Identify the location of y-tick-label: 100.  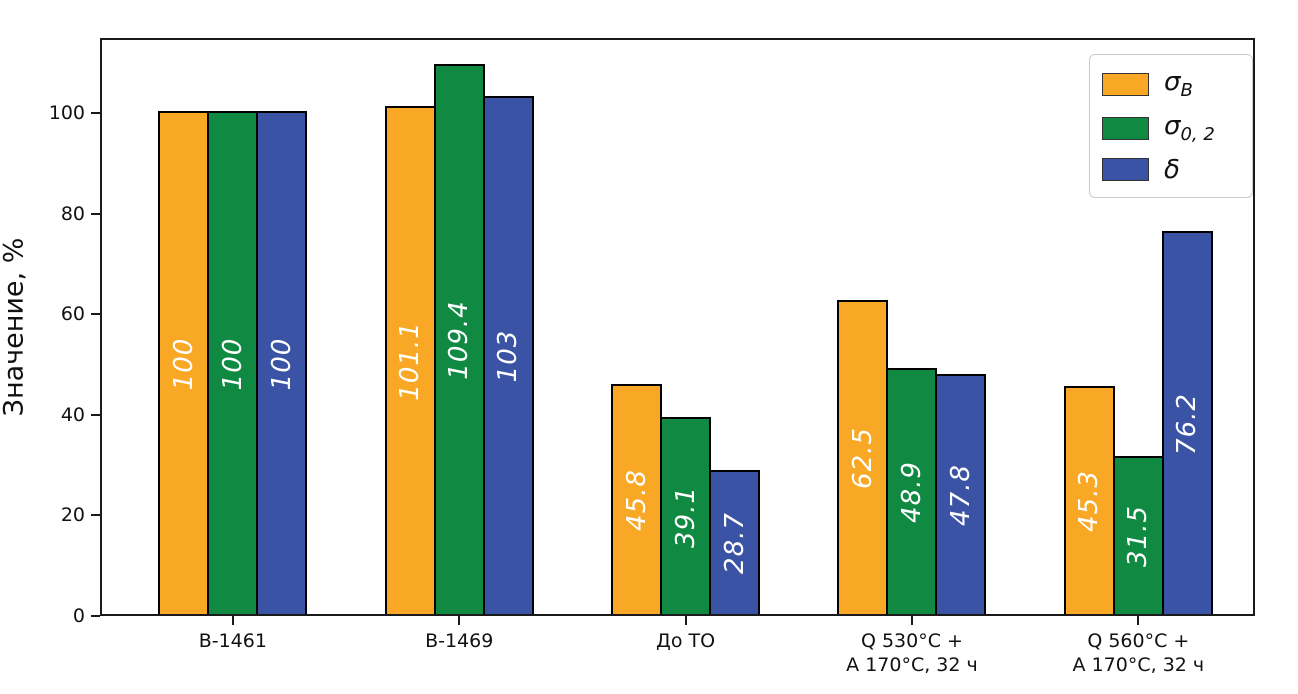
(66, 113).